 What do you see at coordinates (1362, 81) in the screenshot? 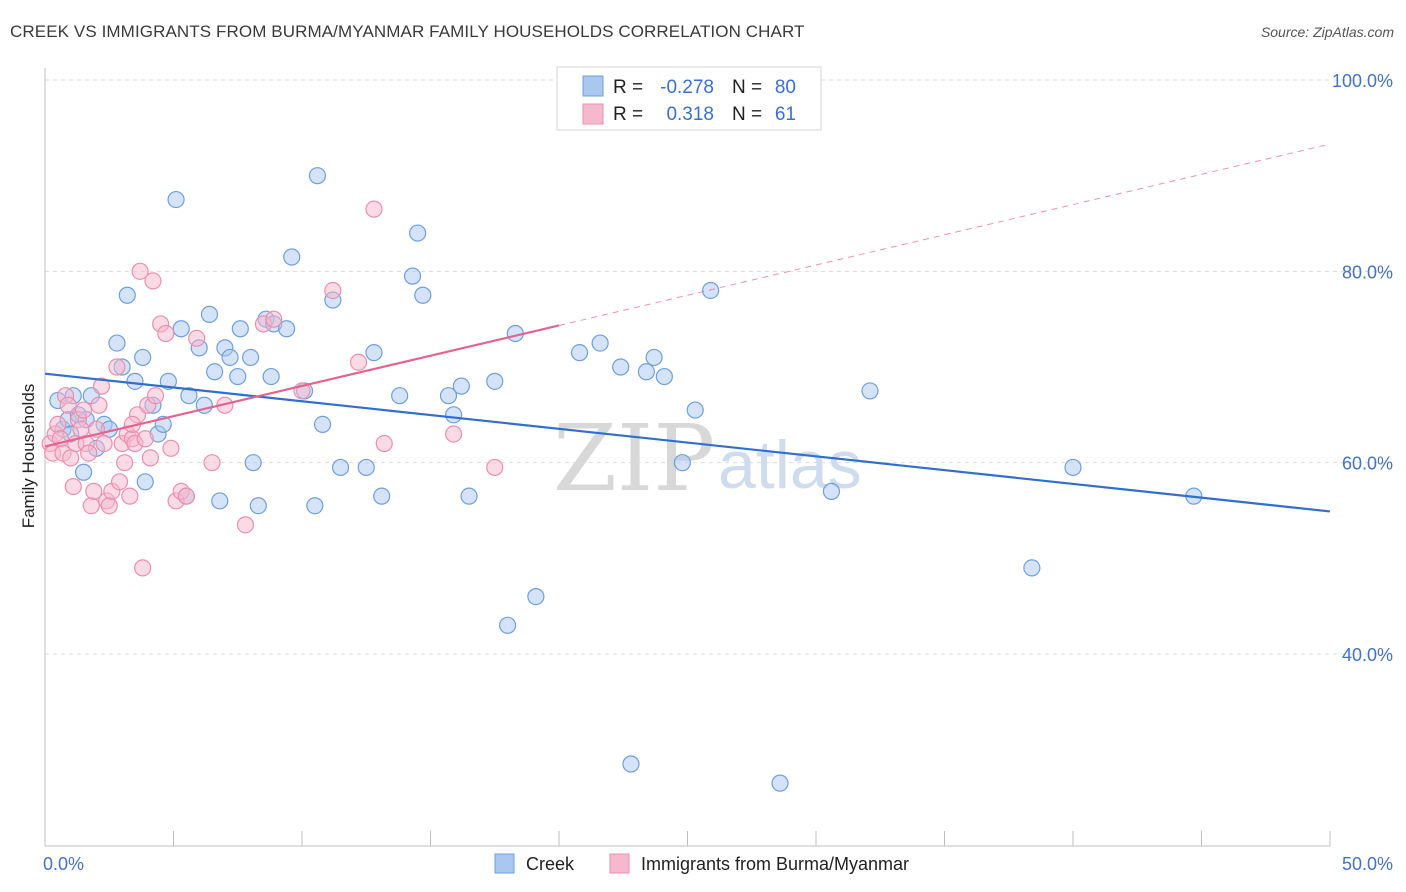
I see `y-tick-label: 100.0%` at bounding box center [1362, 81].